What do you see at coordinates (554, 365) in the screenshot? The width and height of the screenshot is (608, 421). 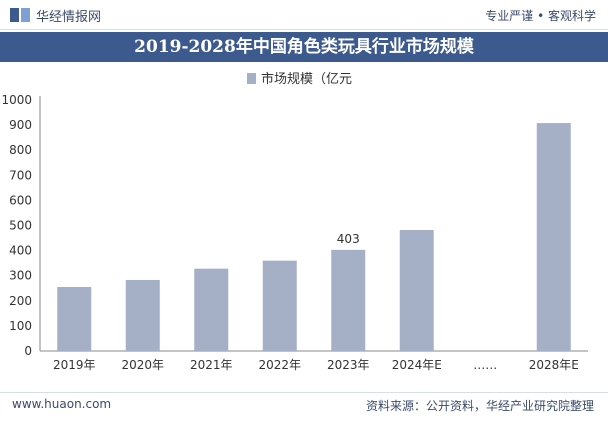 I see `x-tick-label: 2028年E` at bounding box center [554, 365].